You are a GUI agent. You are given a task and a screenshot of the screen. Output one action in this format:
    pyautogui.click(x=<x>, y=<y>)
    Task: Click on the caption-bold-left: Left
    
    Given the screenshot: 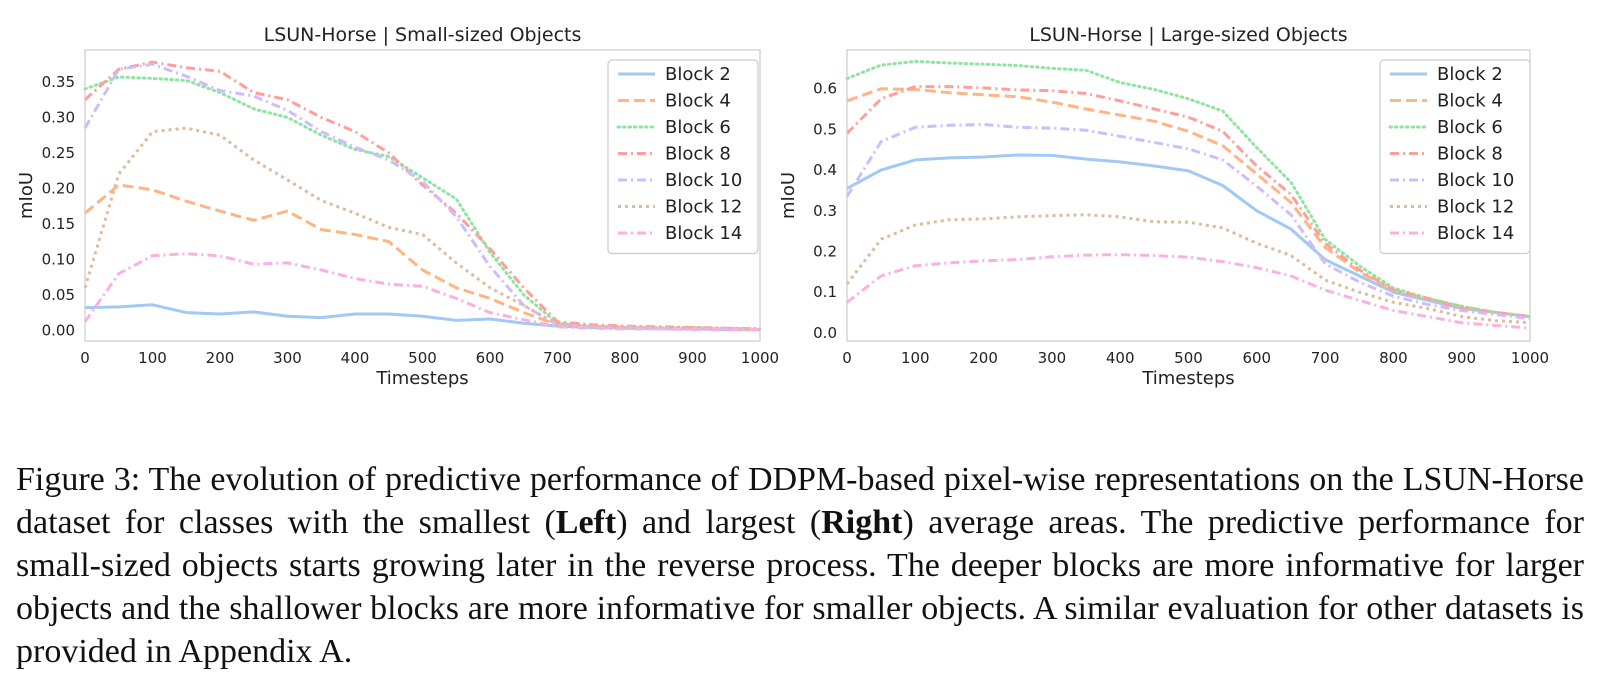 What is the action you would take?
    pyautogui.click(x=586, y=522)
    